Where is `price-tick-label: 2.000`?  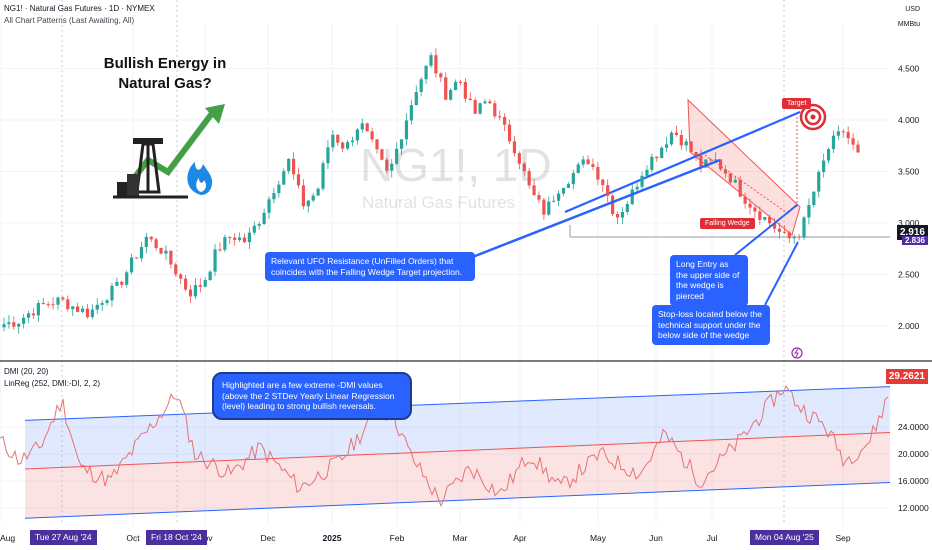 price-tick-label: 2.000 is located at coordinates (909, 326).